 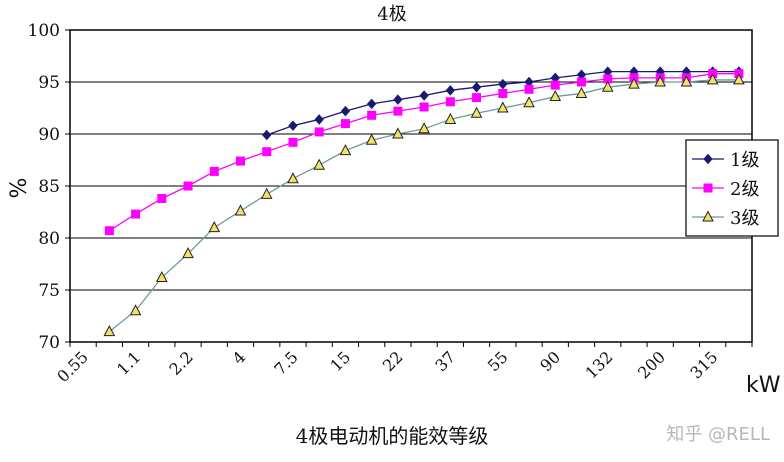 I want to click on x-tick-label: 55, so click(x=498, y=361).